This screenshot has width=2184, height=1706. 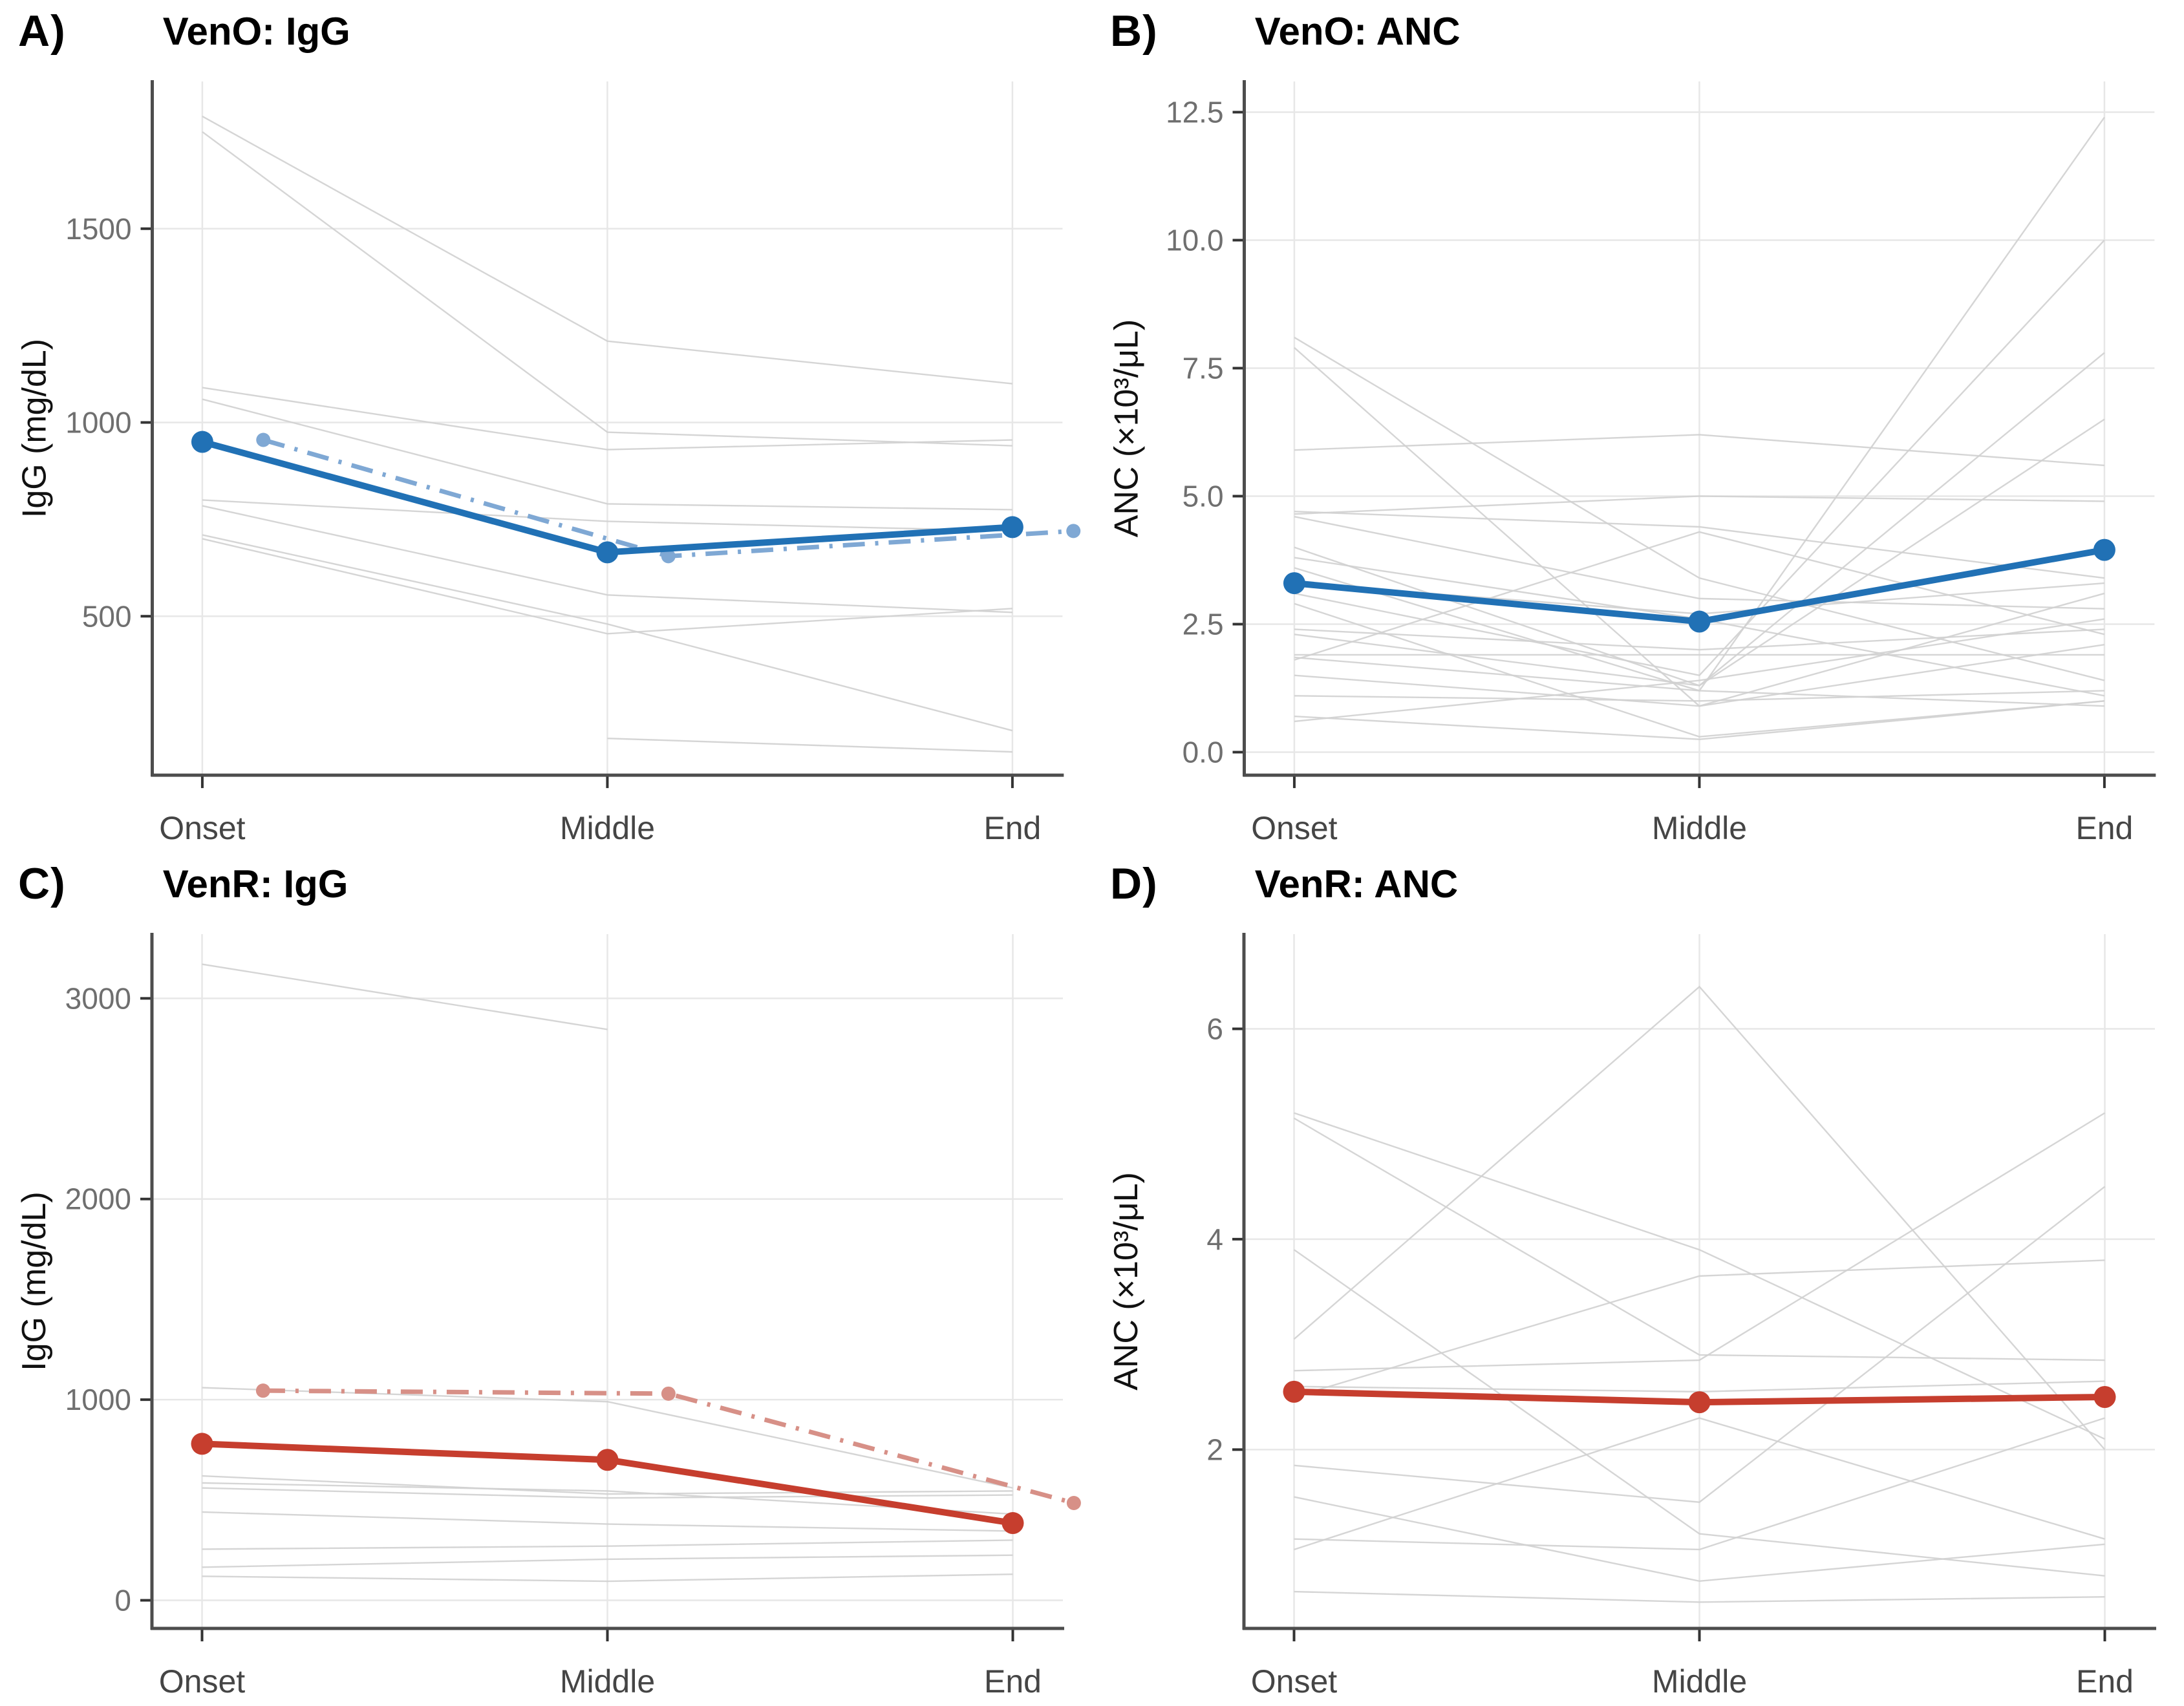 What do you see at coordinates (1194, 112) in the screenshot?
I see `y-tick-label: 12.5` at bounding box center [1194, 112].